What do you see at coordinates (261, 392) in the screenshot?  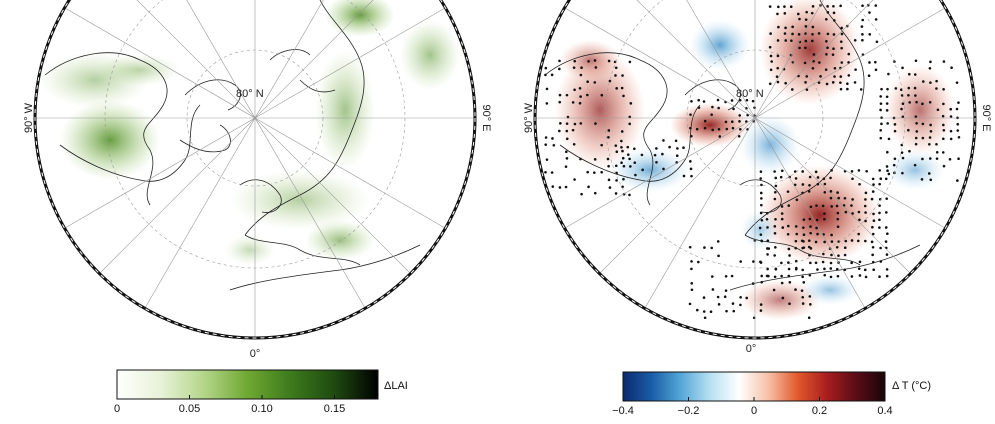 I see `colorbar-lai: 0 0.05 0.10 0.15 ΔLAI` at bounding box center [261, 392].